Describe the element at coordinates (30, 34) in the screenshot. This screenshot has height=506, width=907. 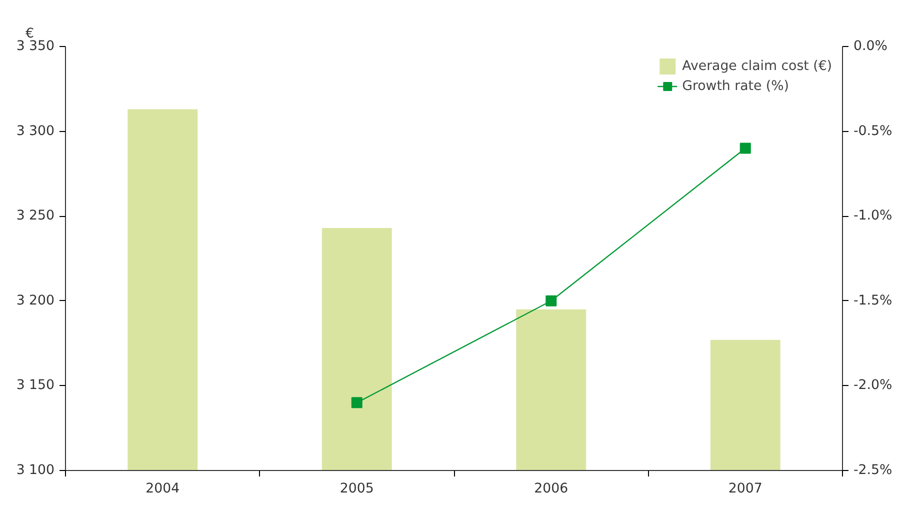
I see `y-axis-title: €` at that location.